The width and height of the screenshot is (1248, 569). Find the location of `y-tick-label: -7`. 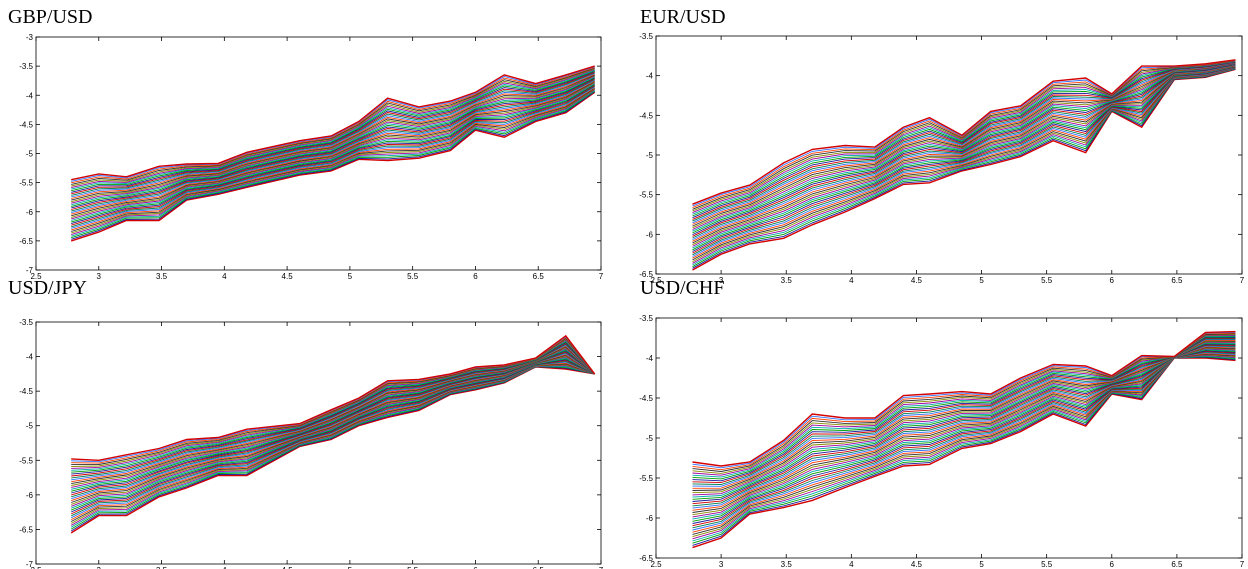

y-tick-label: -7 is located at coordinates (30, 270).